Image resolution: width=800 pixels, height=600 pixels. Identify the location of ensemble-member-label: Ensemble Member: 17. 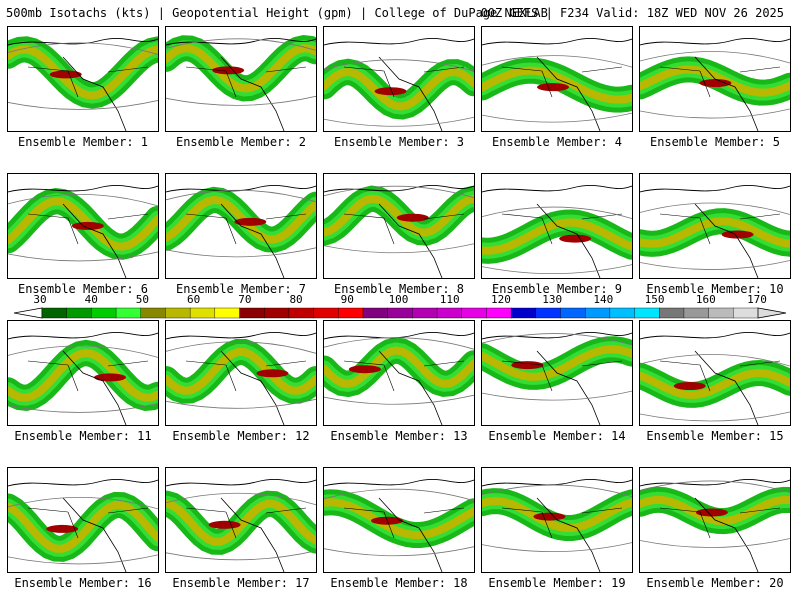
(241, 583).